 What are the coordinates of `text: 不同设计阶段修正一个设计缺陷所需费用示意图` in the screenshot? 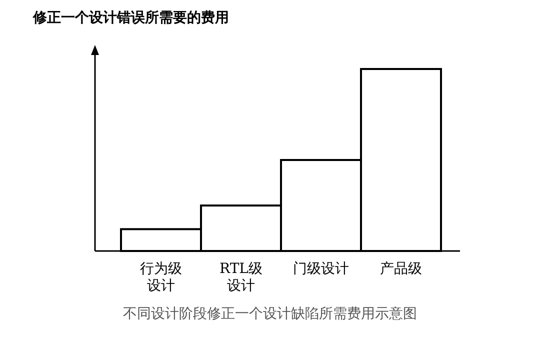 It's located at (270, 314).